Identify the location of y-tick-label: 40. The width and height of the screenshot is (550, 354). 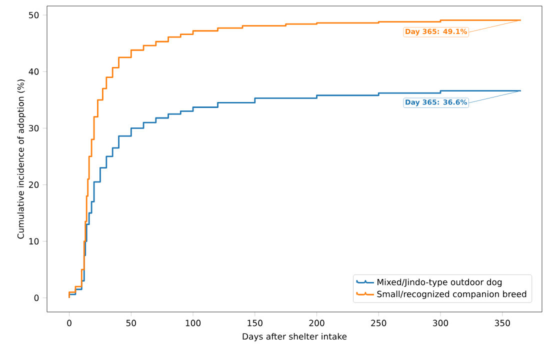
(33, 71).